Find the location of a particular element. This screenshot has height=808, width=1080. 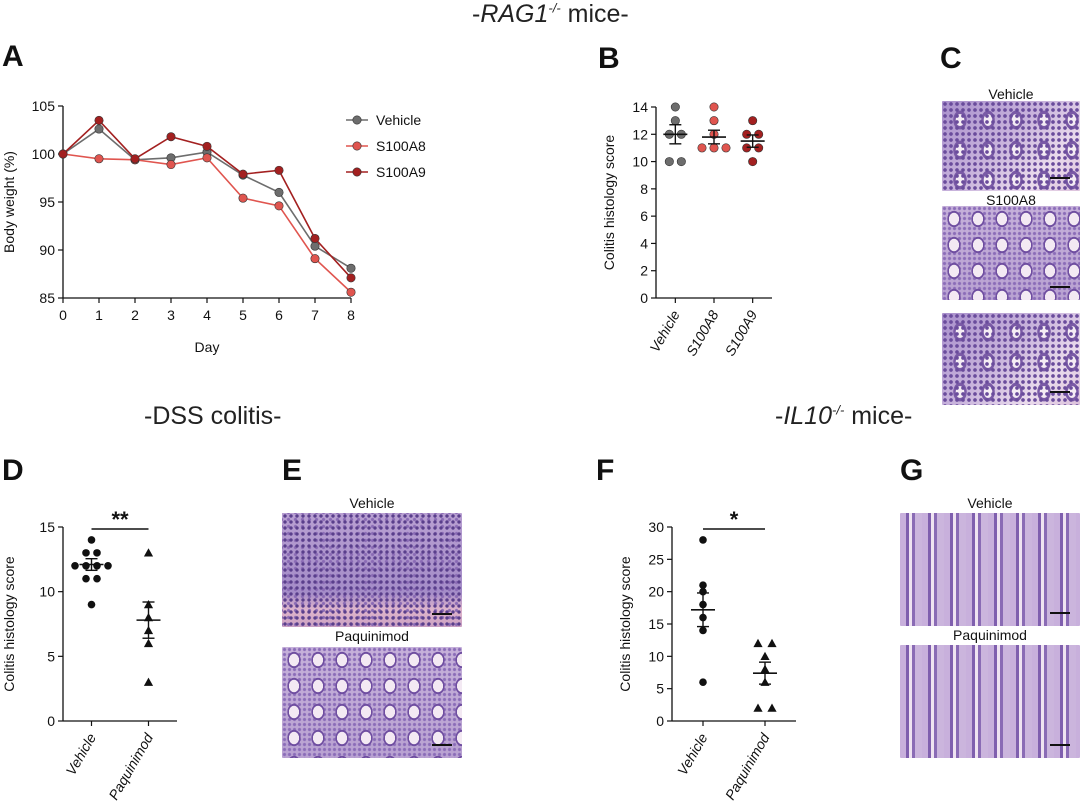

a-x-tick-label: 1 is located at coordinates (99, 315).